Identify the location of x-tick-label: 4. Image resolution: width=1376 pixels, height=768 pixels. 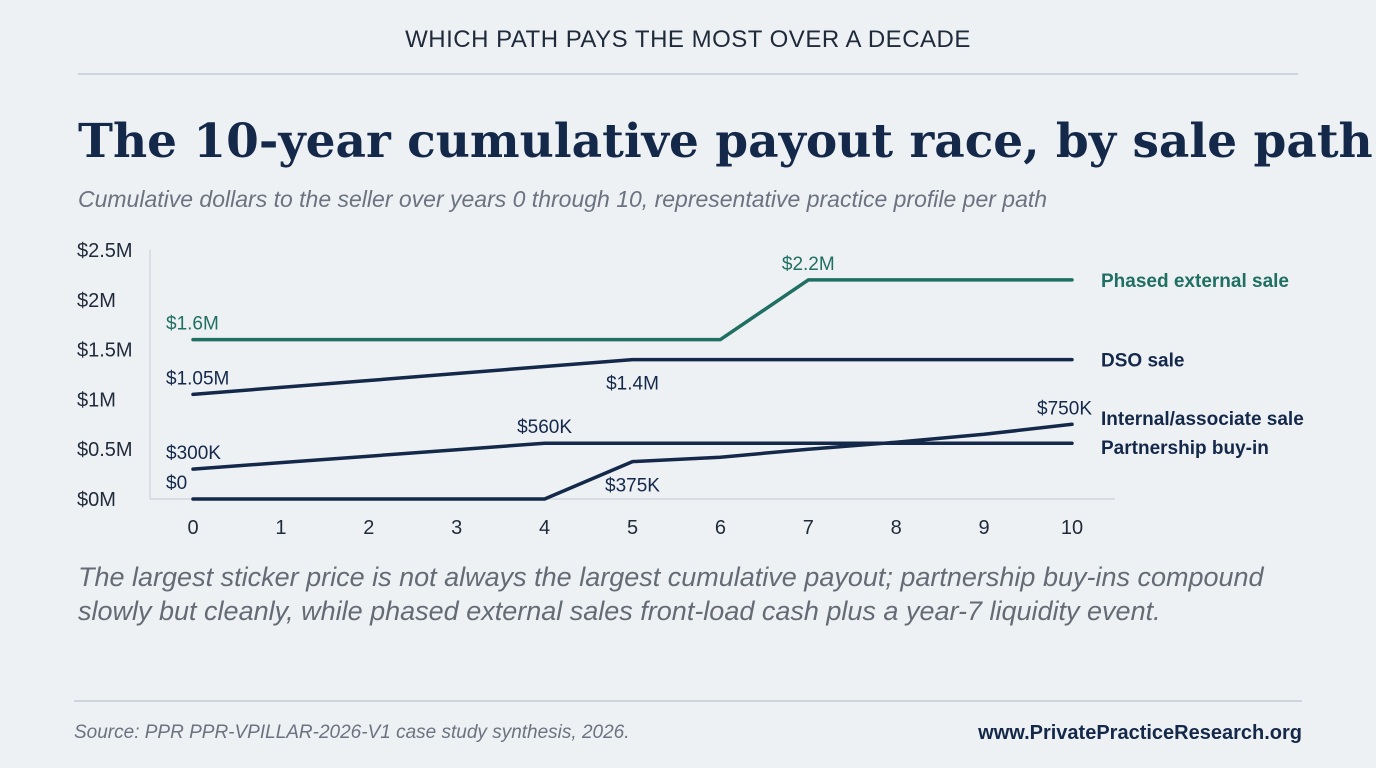
(544, 528).